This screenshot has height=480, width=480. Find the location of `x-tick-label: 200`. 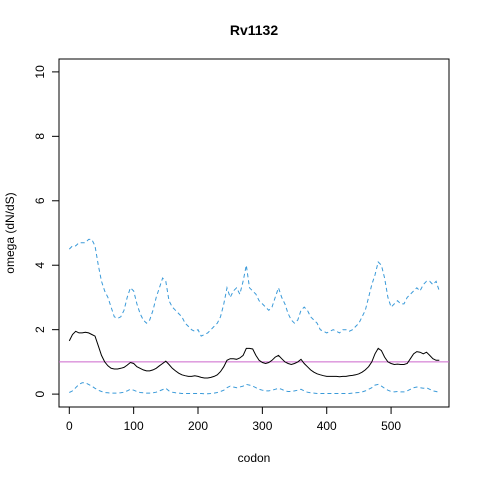

x-tick-label: 200 is located at coordinates (198, 426).